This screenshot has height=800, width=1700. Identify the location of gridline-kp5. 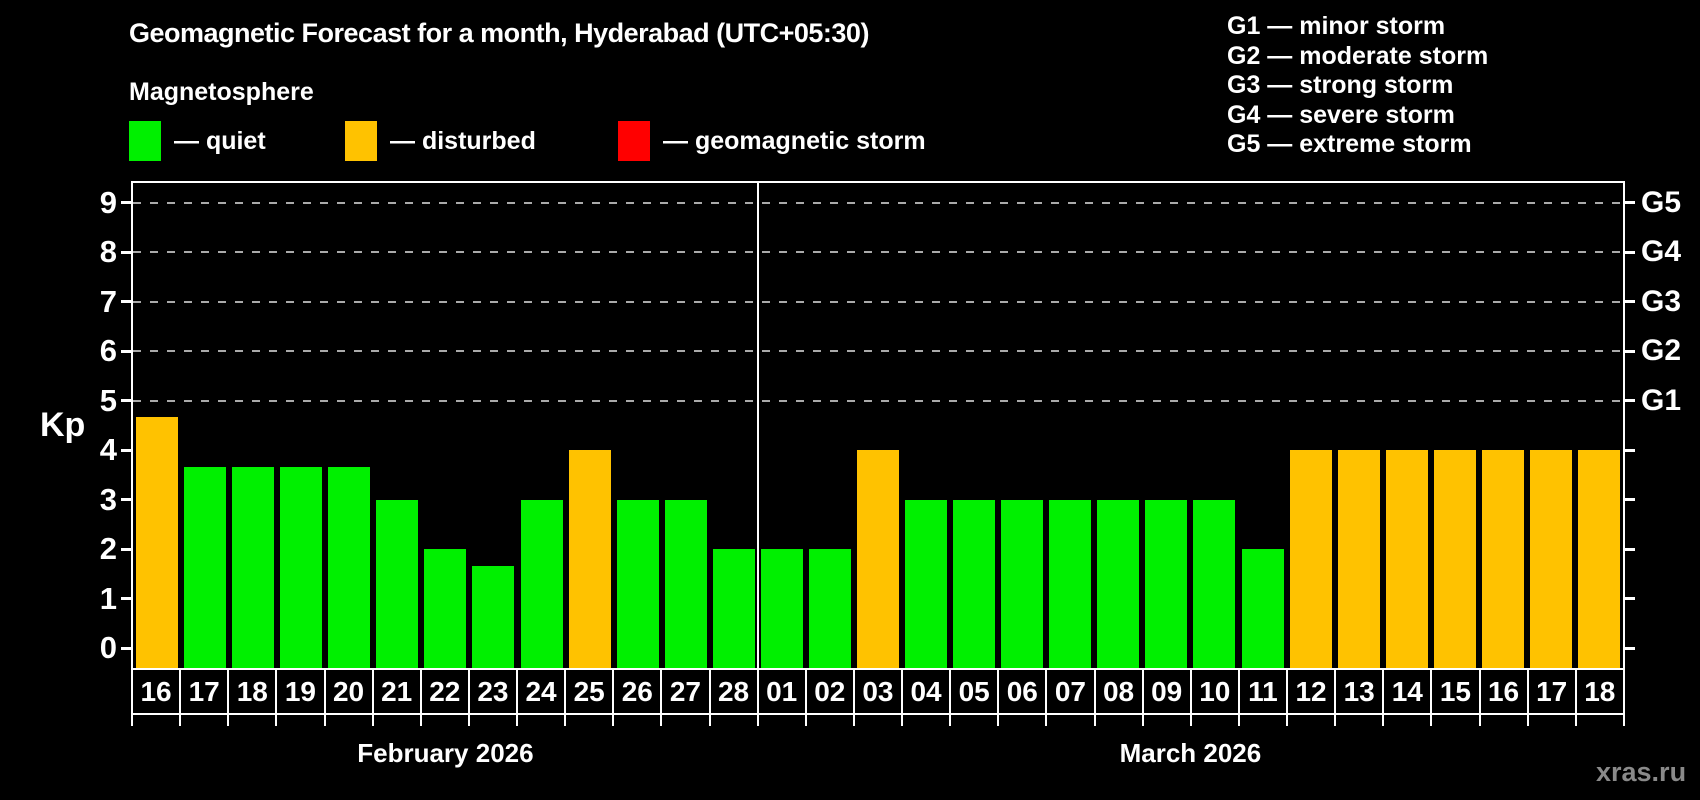
(878, 400).